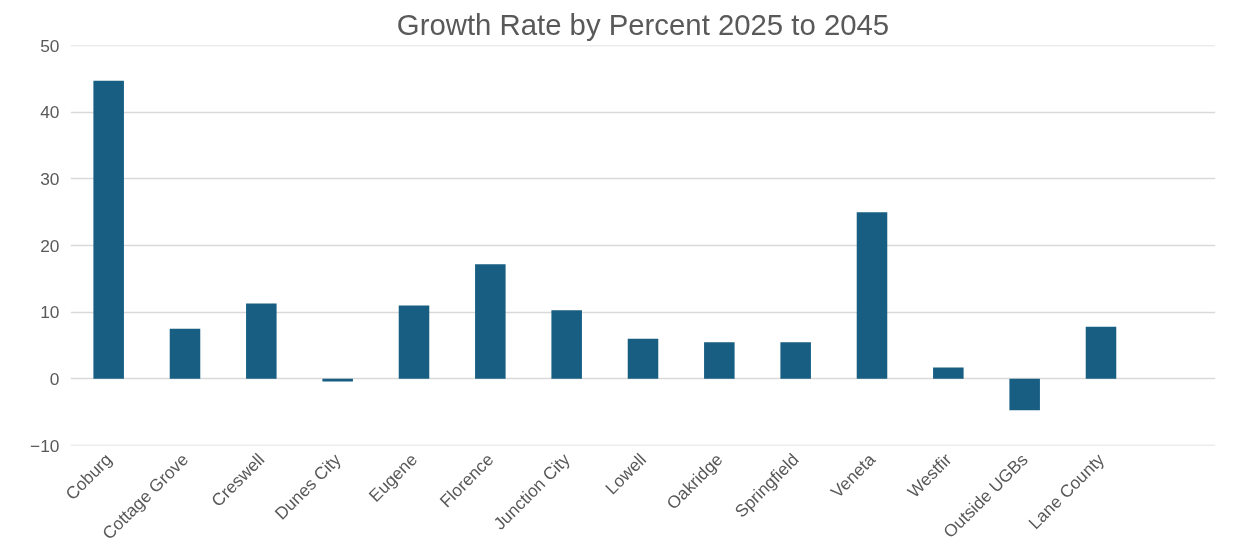  I want to click on y-tick-label: 50, so click(50, 45).